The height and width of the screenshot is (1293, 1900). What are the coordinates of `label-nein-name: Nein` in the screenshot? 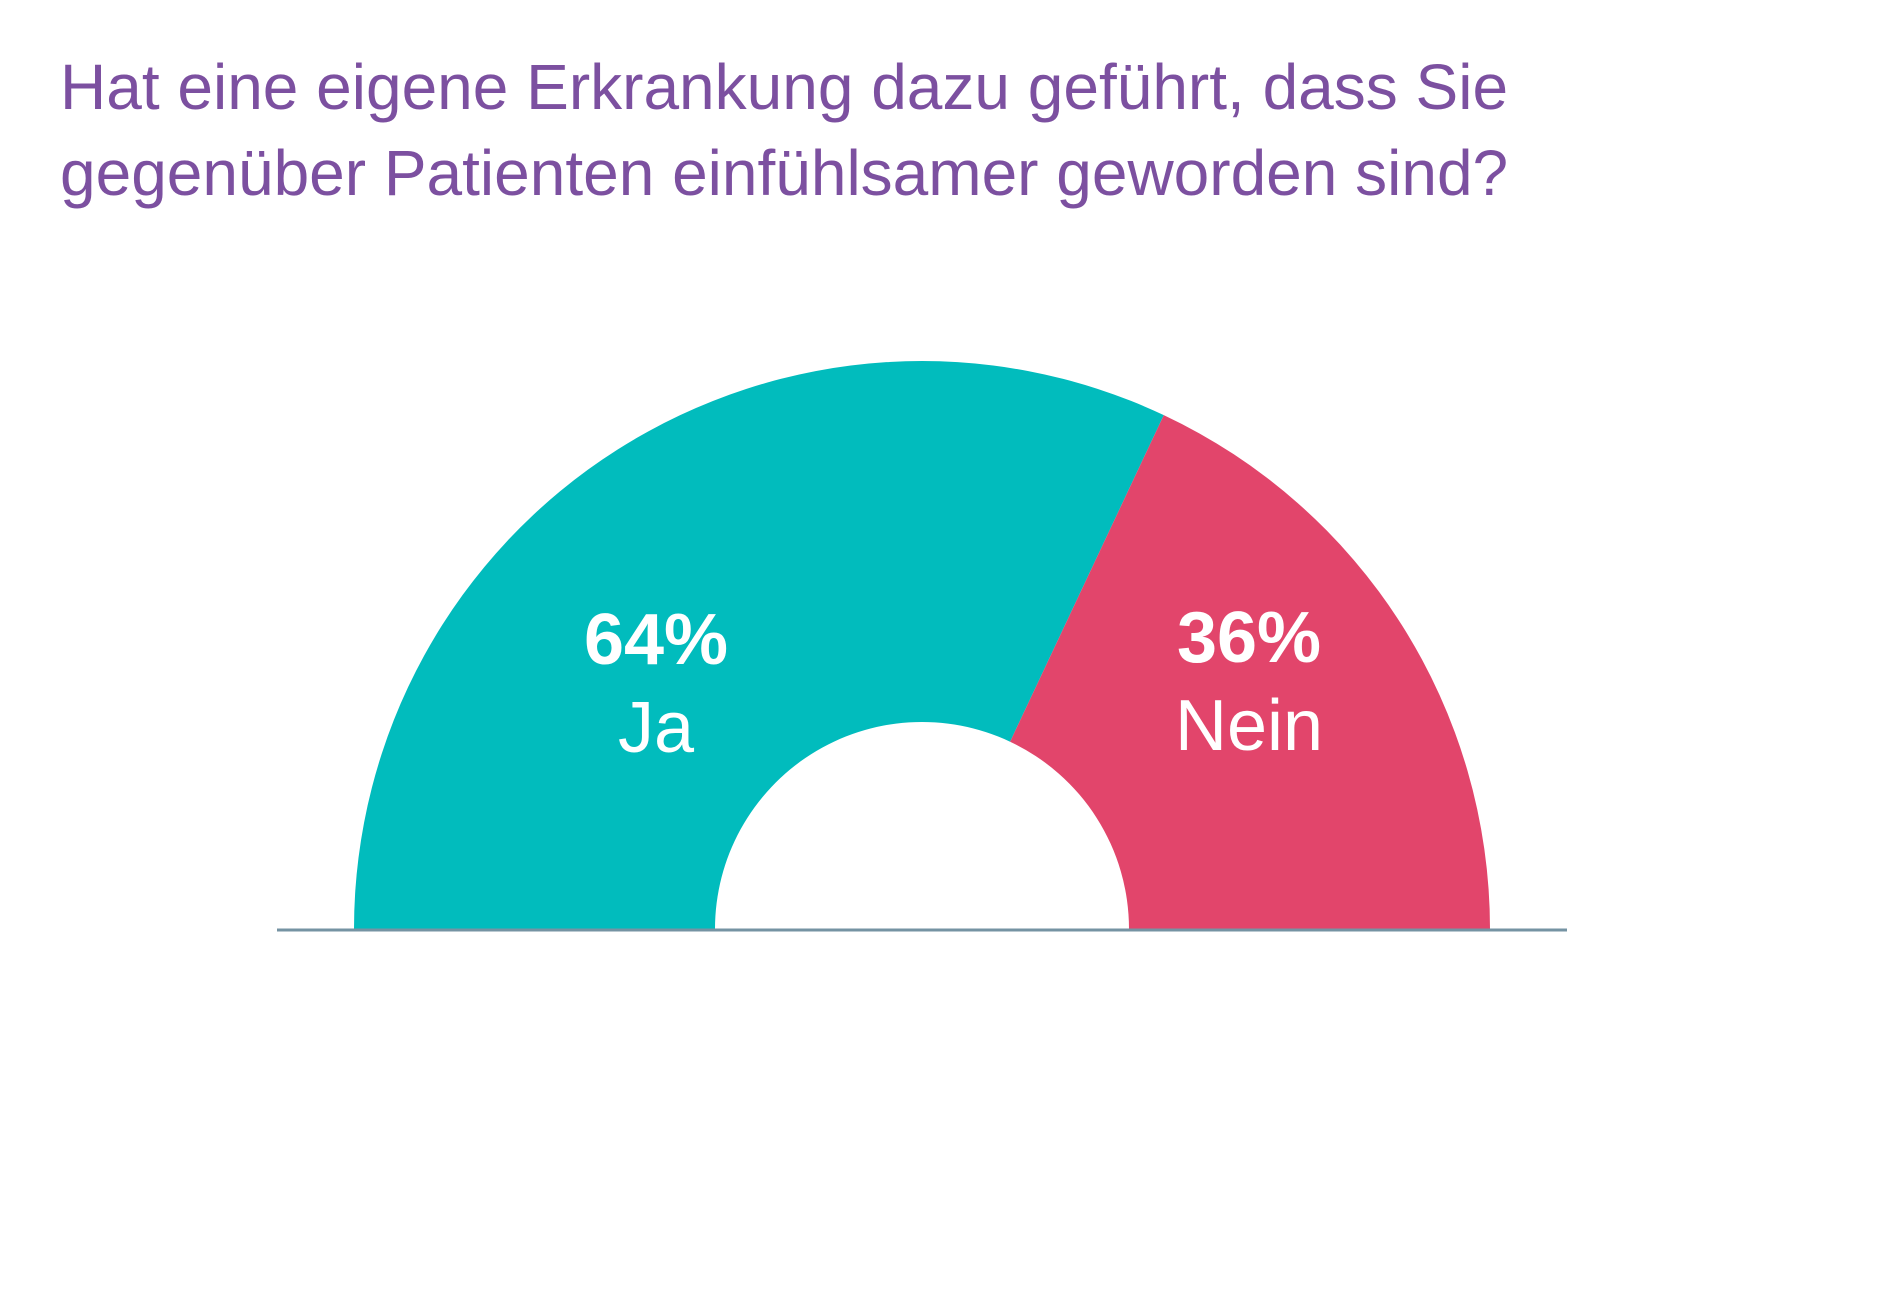 It's located at (1249, 726).